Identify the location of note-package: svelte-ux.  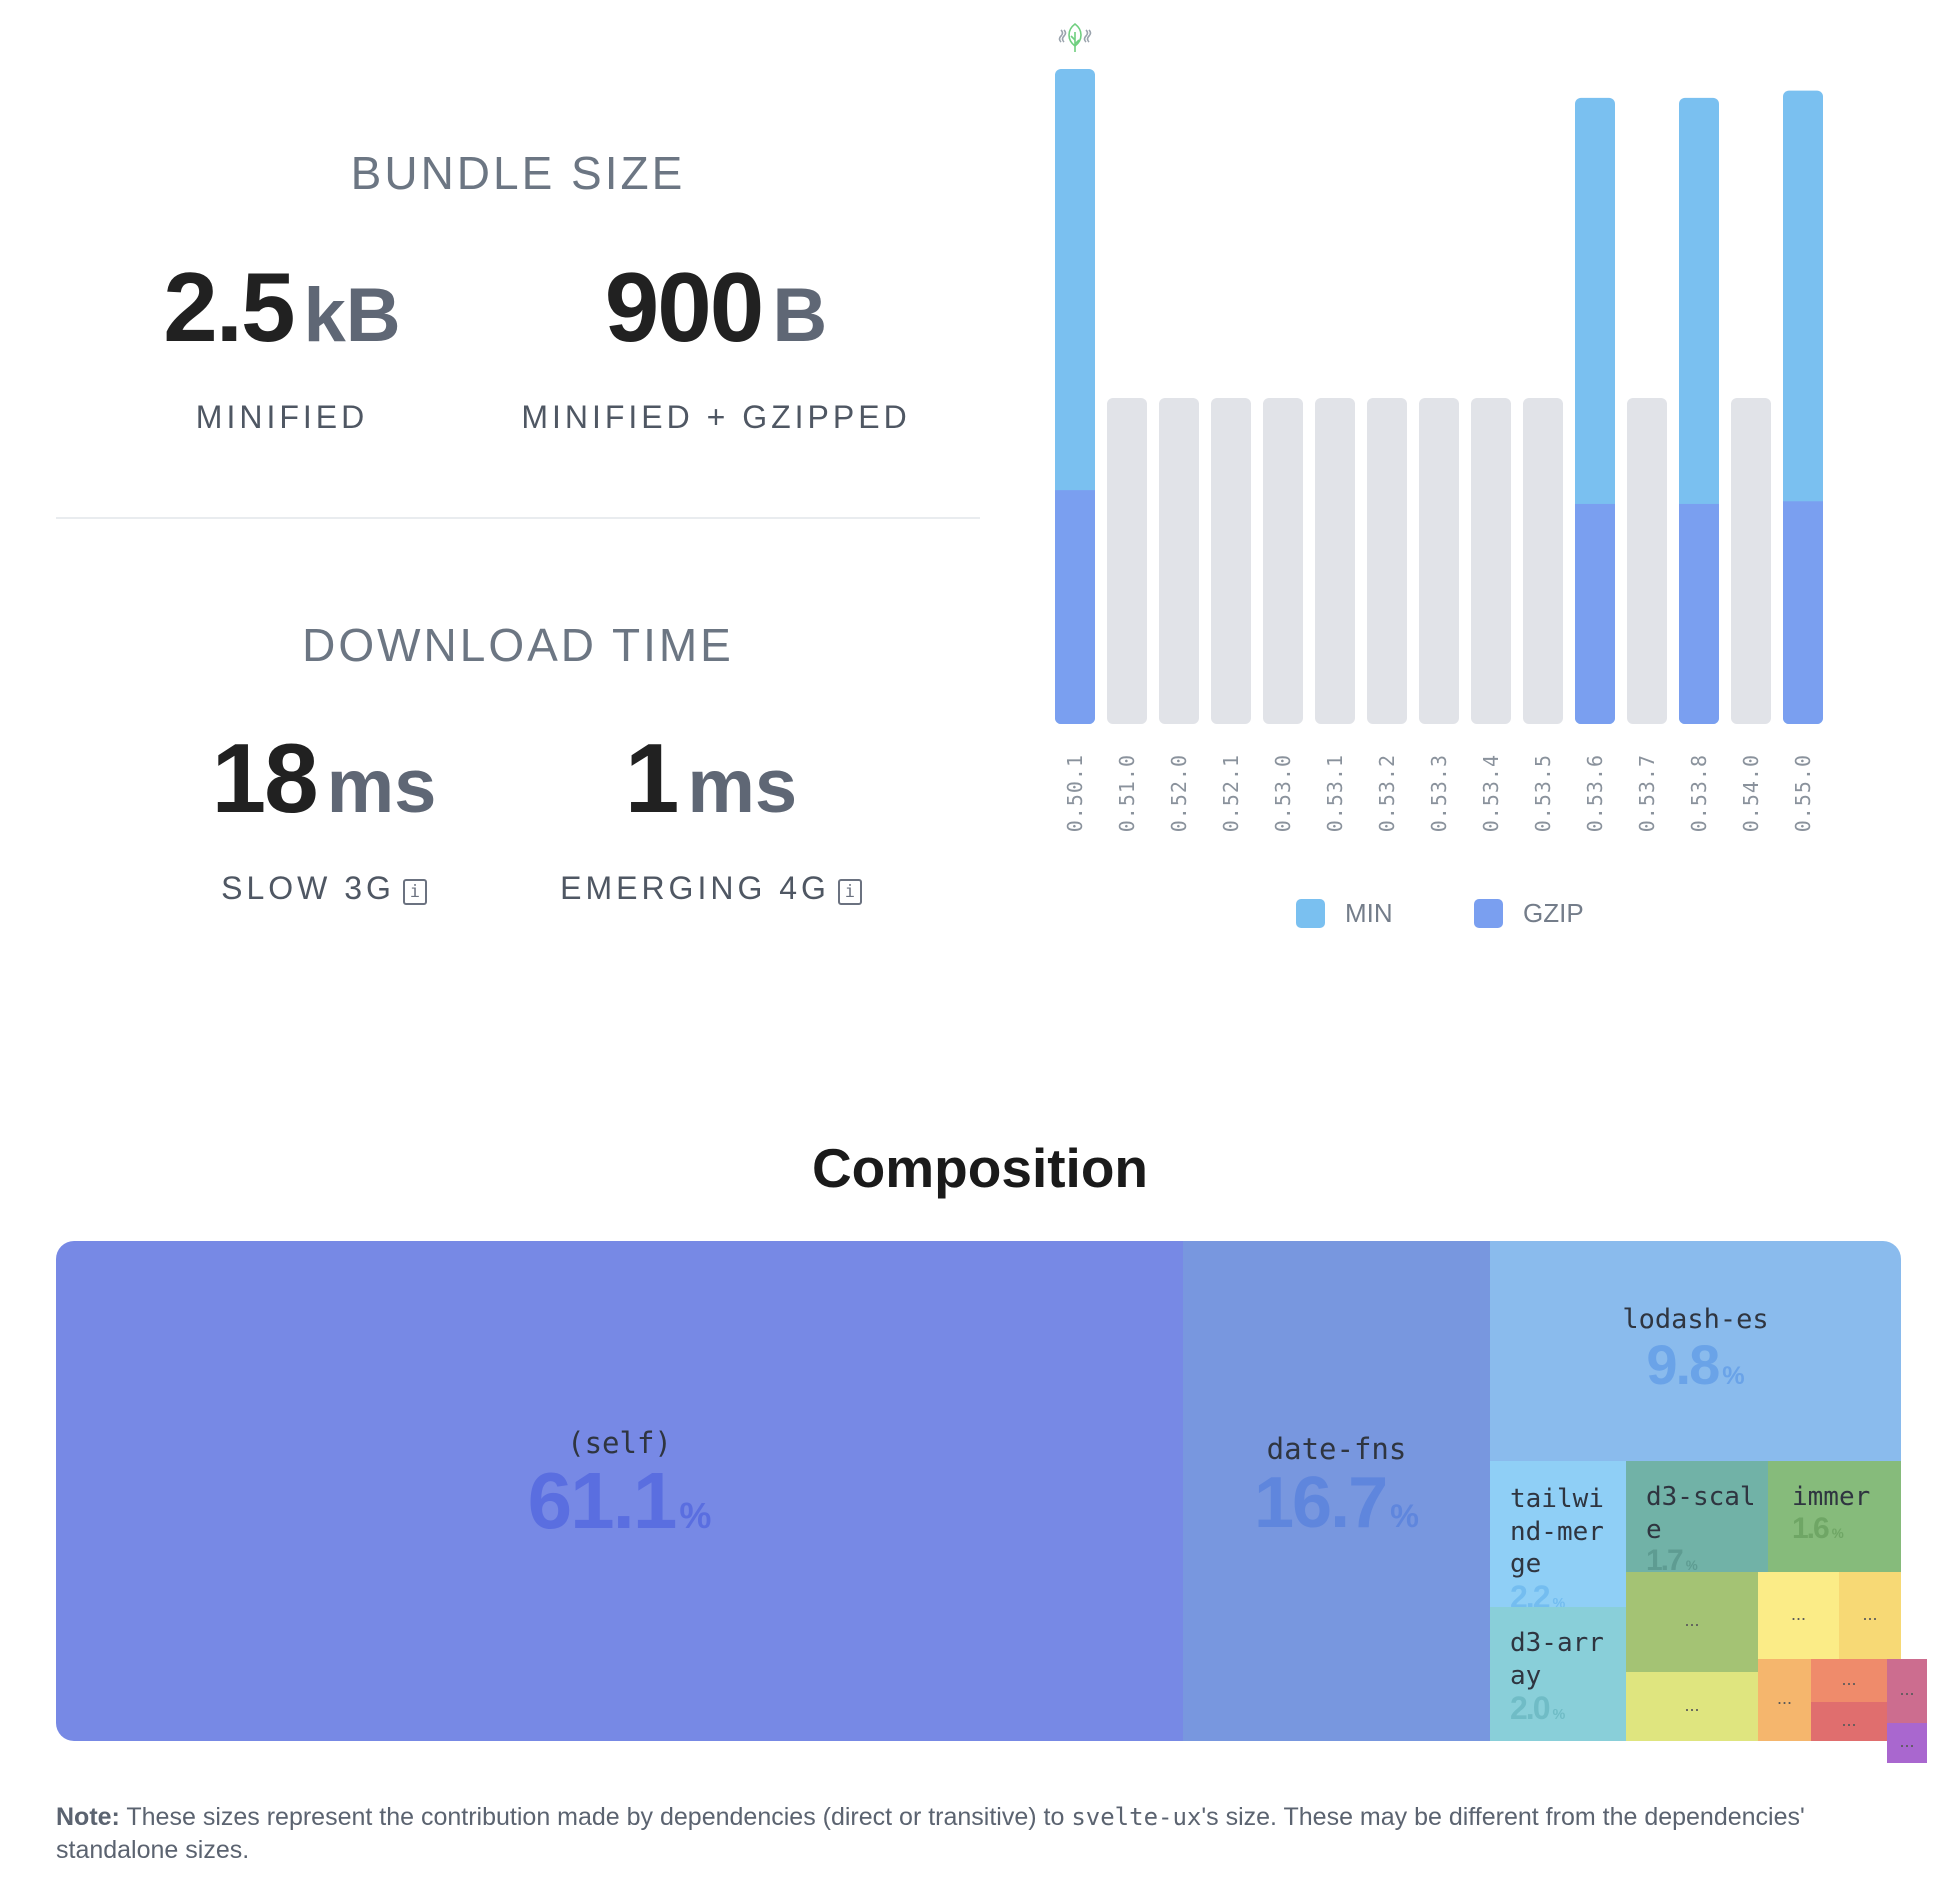
(1136, 1817).